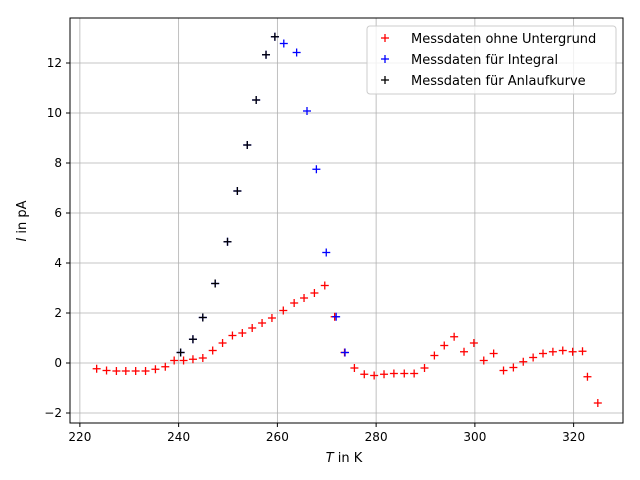 Image resolution: width=640 pixels, height=480 pixels. What do you see at coordinates (376, 437) in the screenshot?
I see `x-tick-label: 280` at bounding box center [376, 437].